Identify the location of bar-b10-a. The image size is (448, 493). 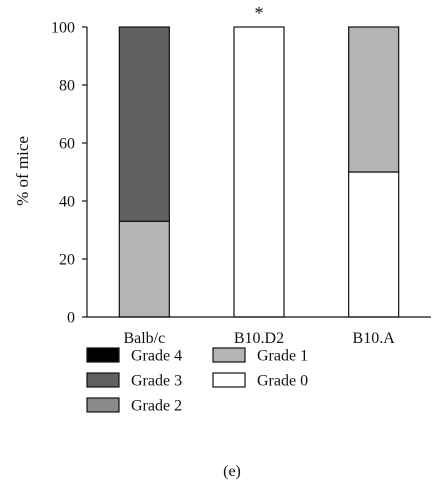
(374, 172).